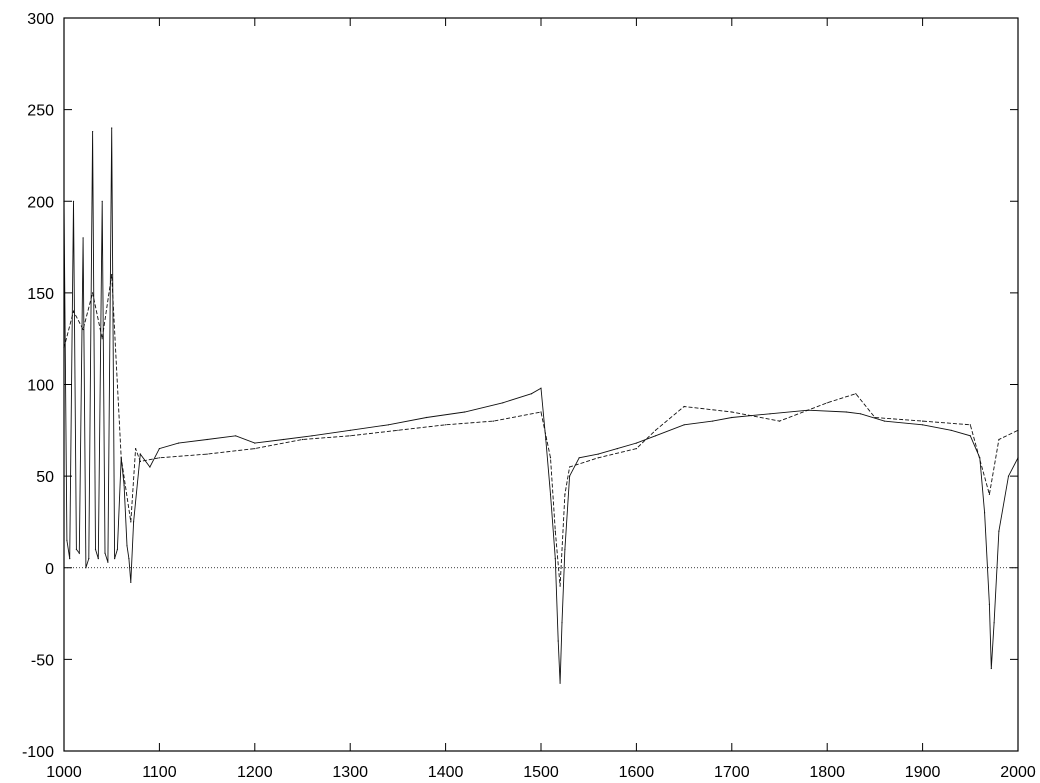 The height and width of the screenshot is (783, 1040). What do you see at coordinates (637, 772) in the screenshot?
I see `x-tick-label: 1600` at bounding box center [637, 772].